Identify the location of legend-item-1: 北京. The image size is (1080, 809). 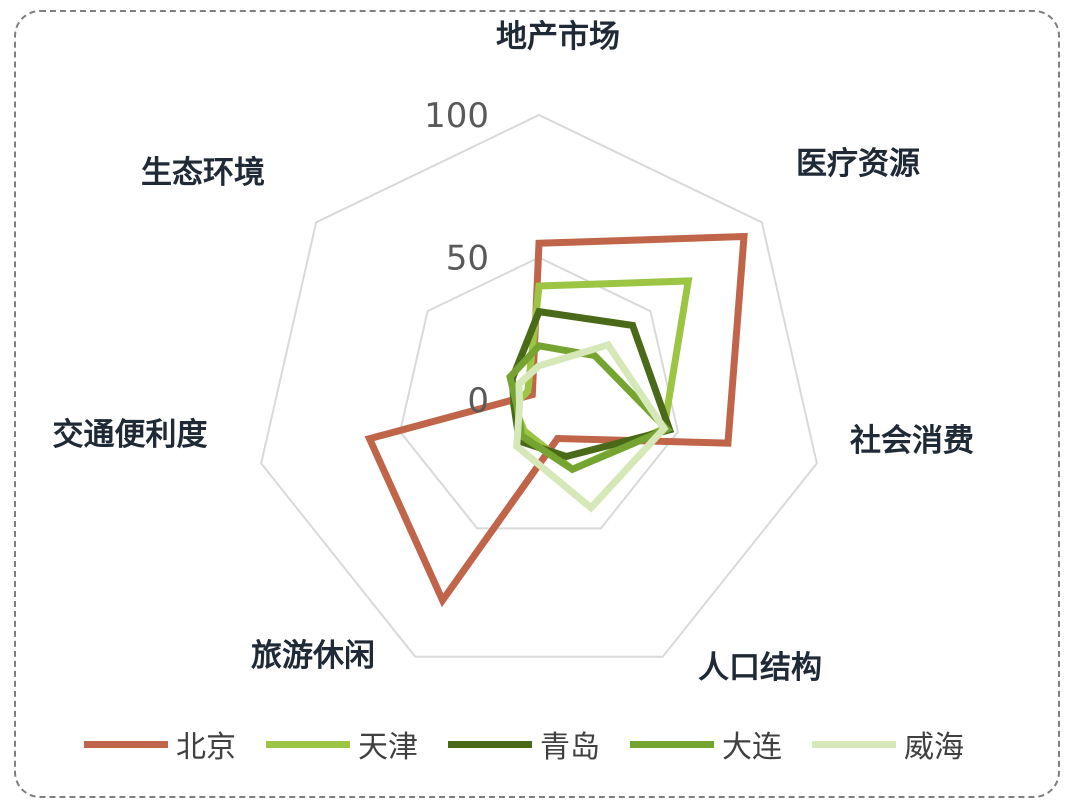
(160, 744).